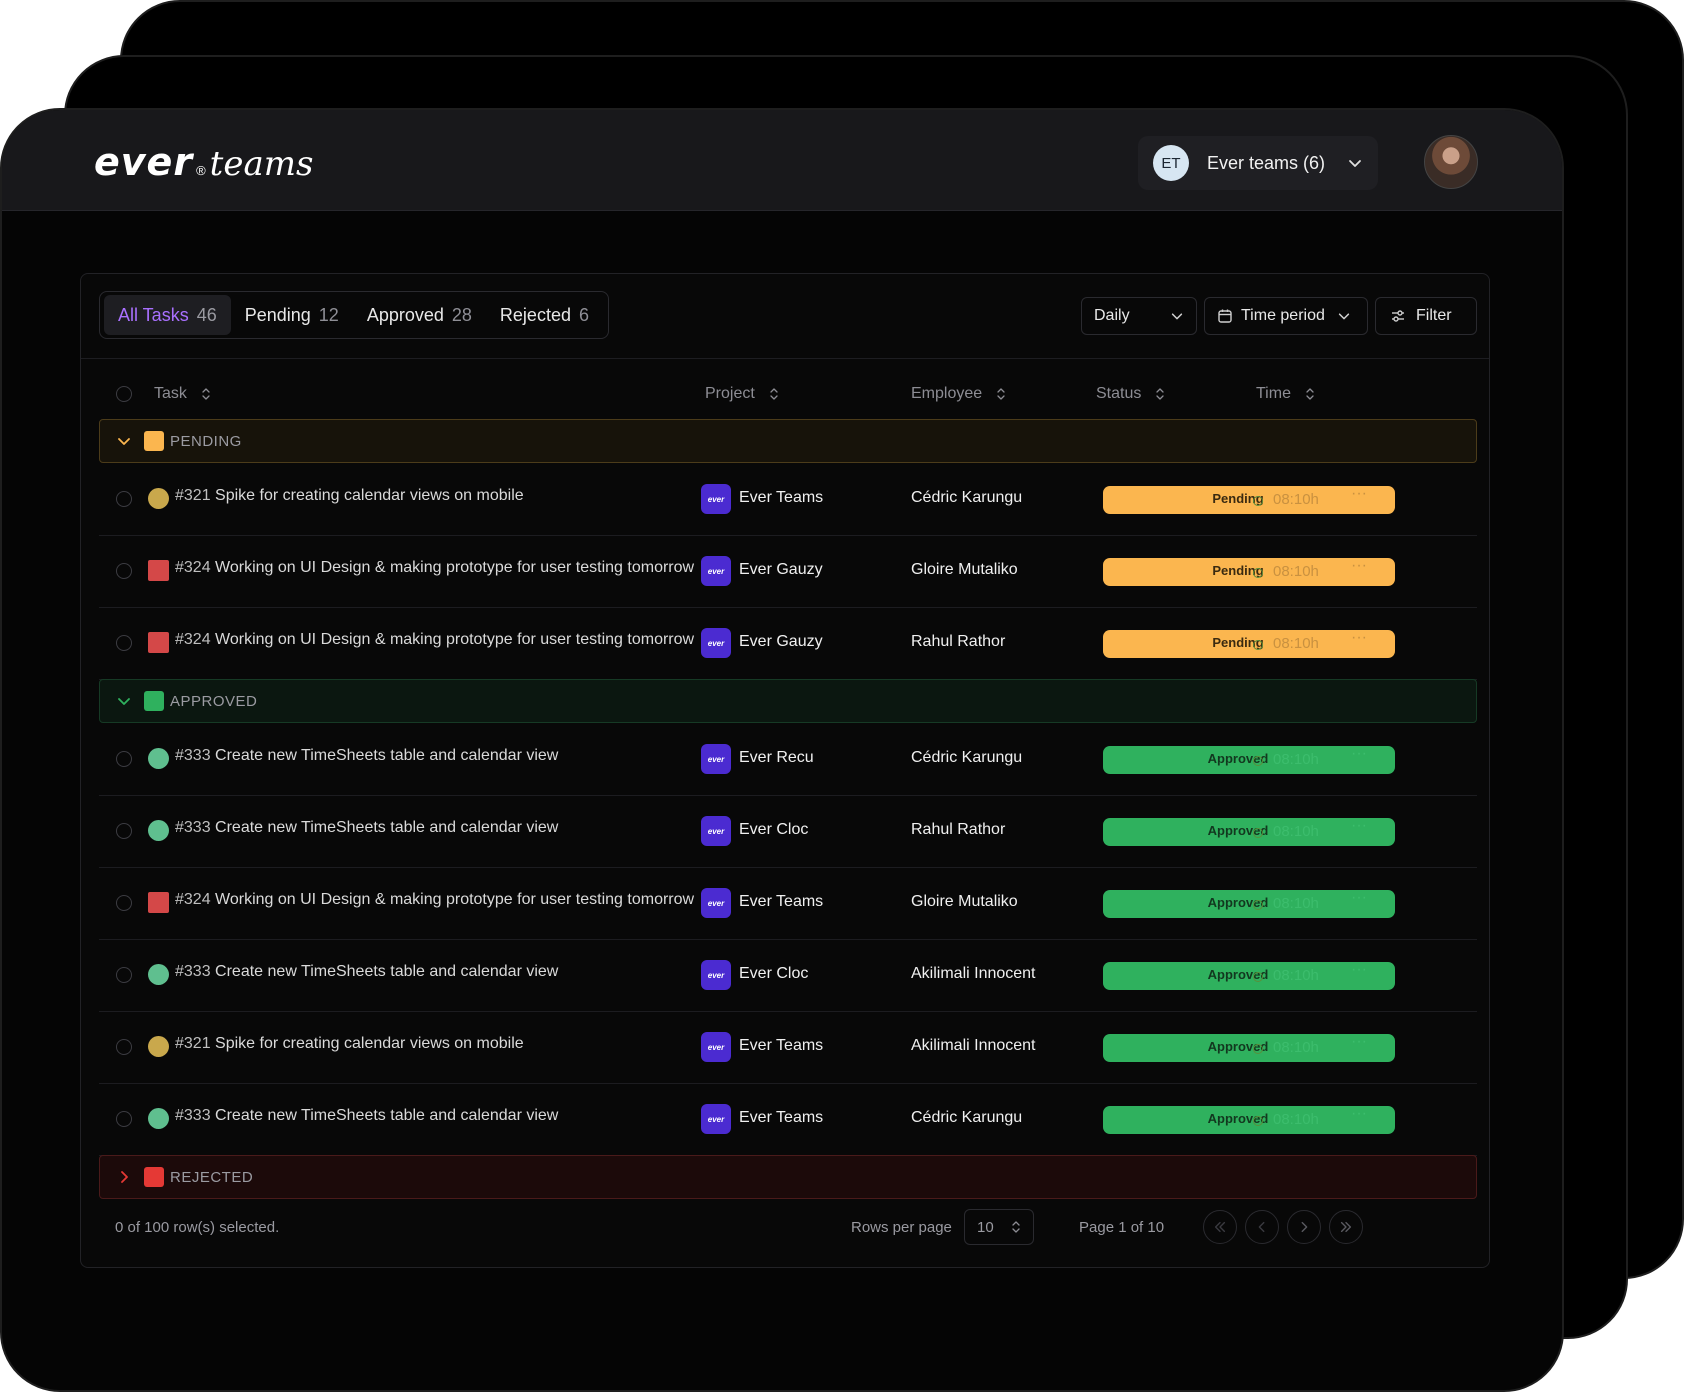  I want to click on group-label: PENDING, so click(206, 441).